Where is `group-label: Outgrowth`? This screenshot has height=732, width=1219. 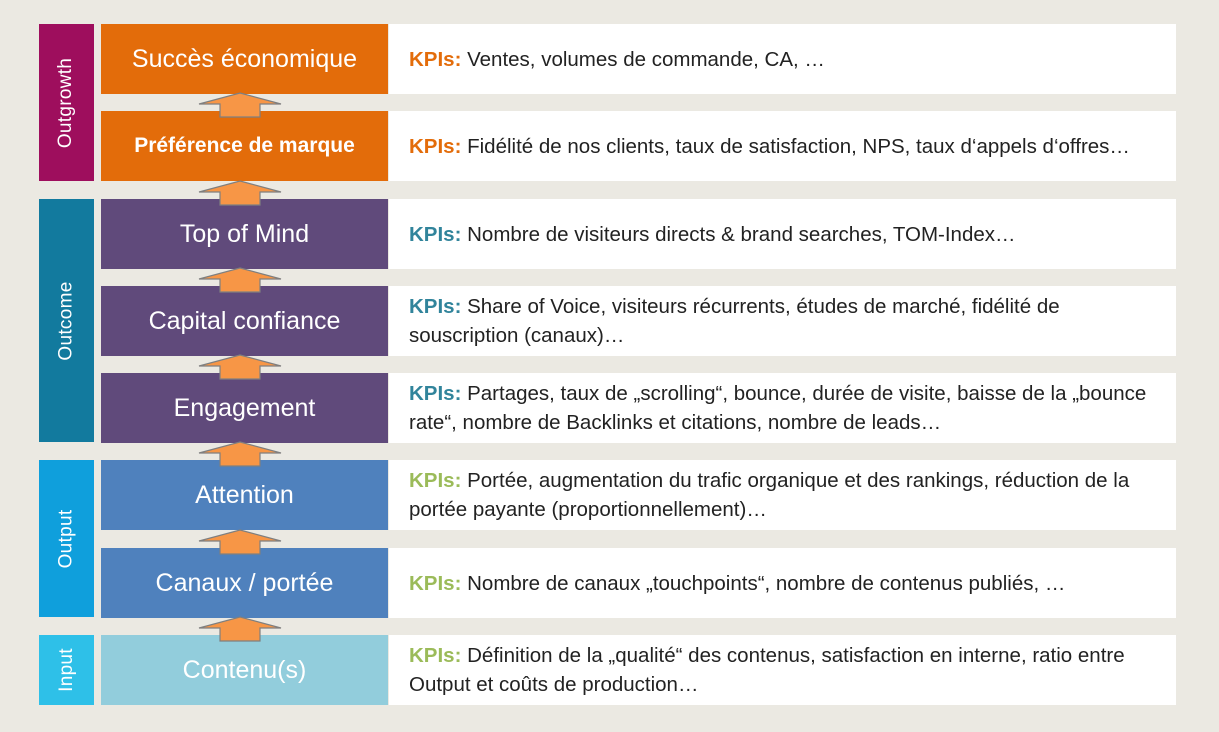 group-label: Outgrowth is located at coordinates (66, 102).